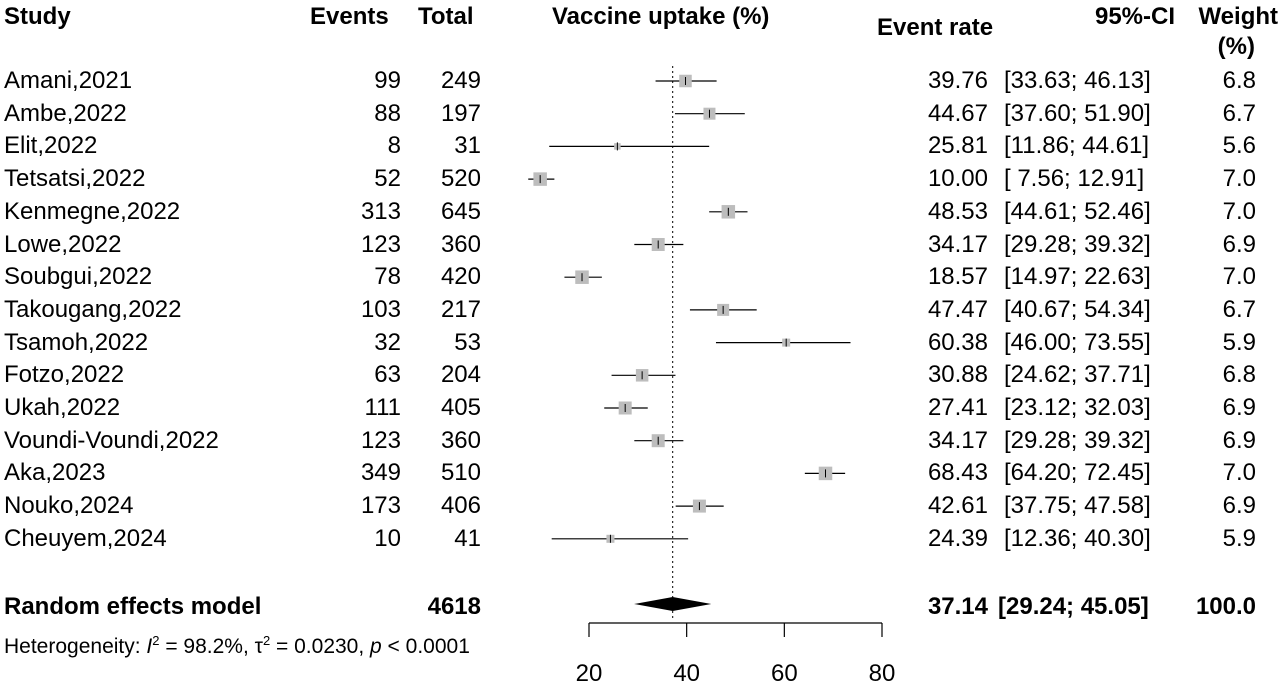  I want to click on study-total: 510, so click(460, 472).